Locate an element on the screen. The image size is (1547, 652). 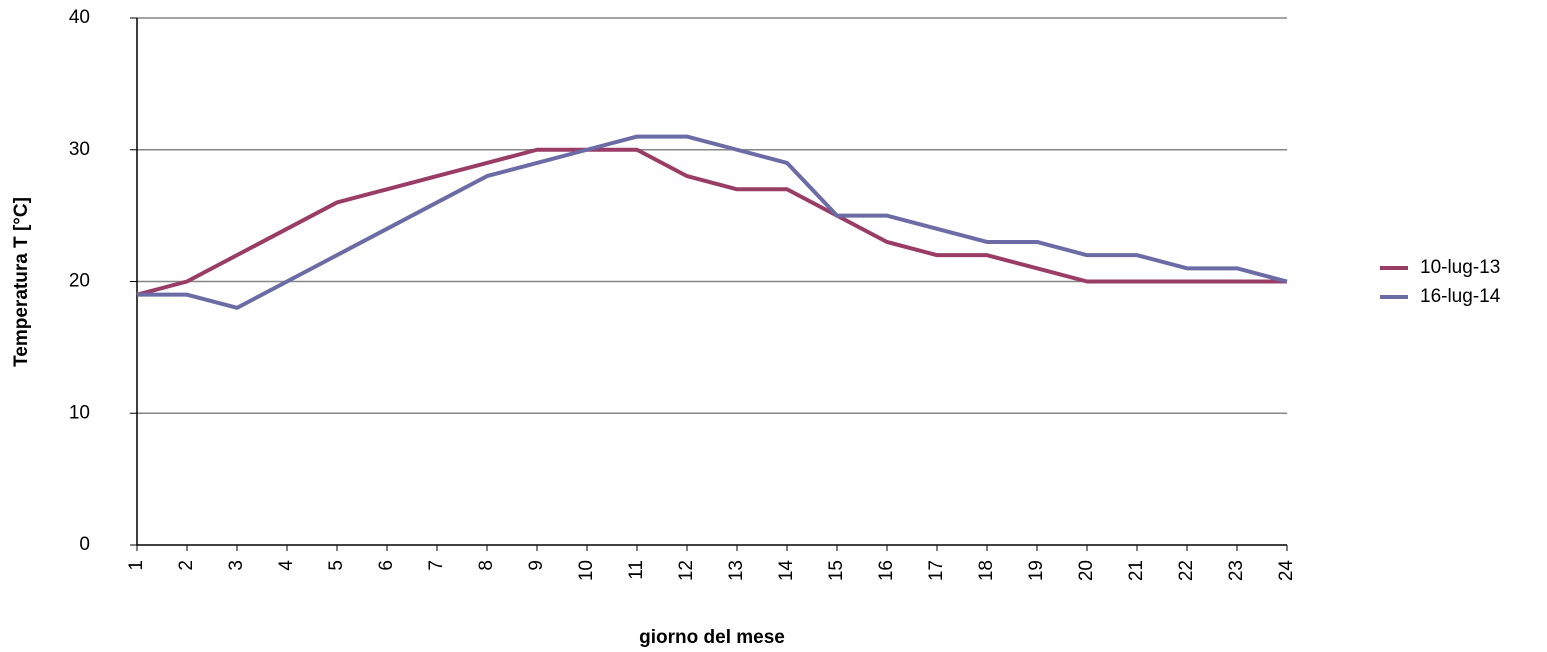
x-tick-label: 20 is located at coordinates (1086, 570).